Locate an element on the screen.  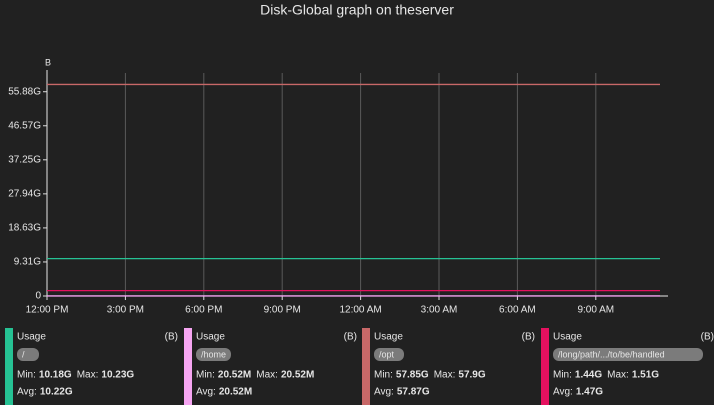
legend-stat-value: 1.47G is located at coordinates (589, 392).